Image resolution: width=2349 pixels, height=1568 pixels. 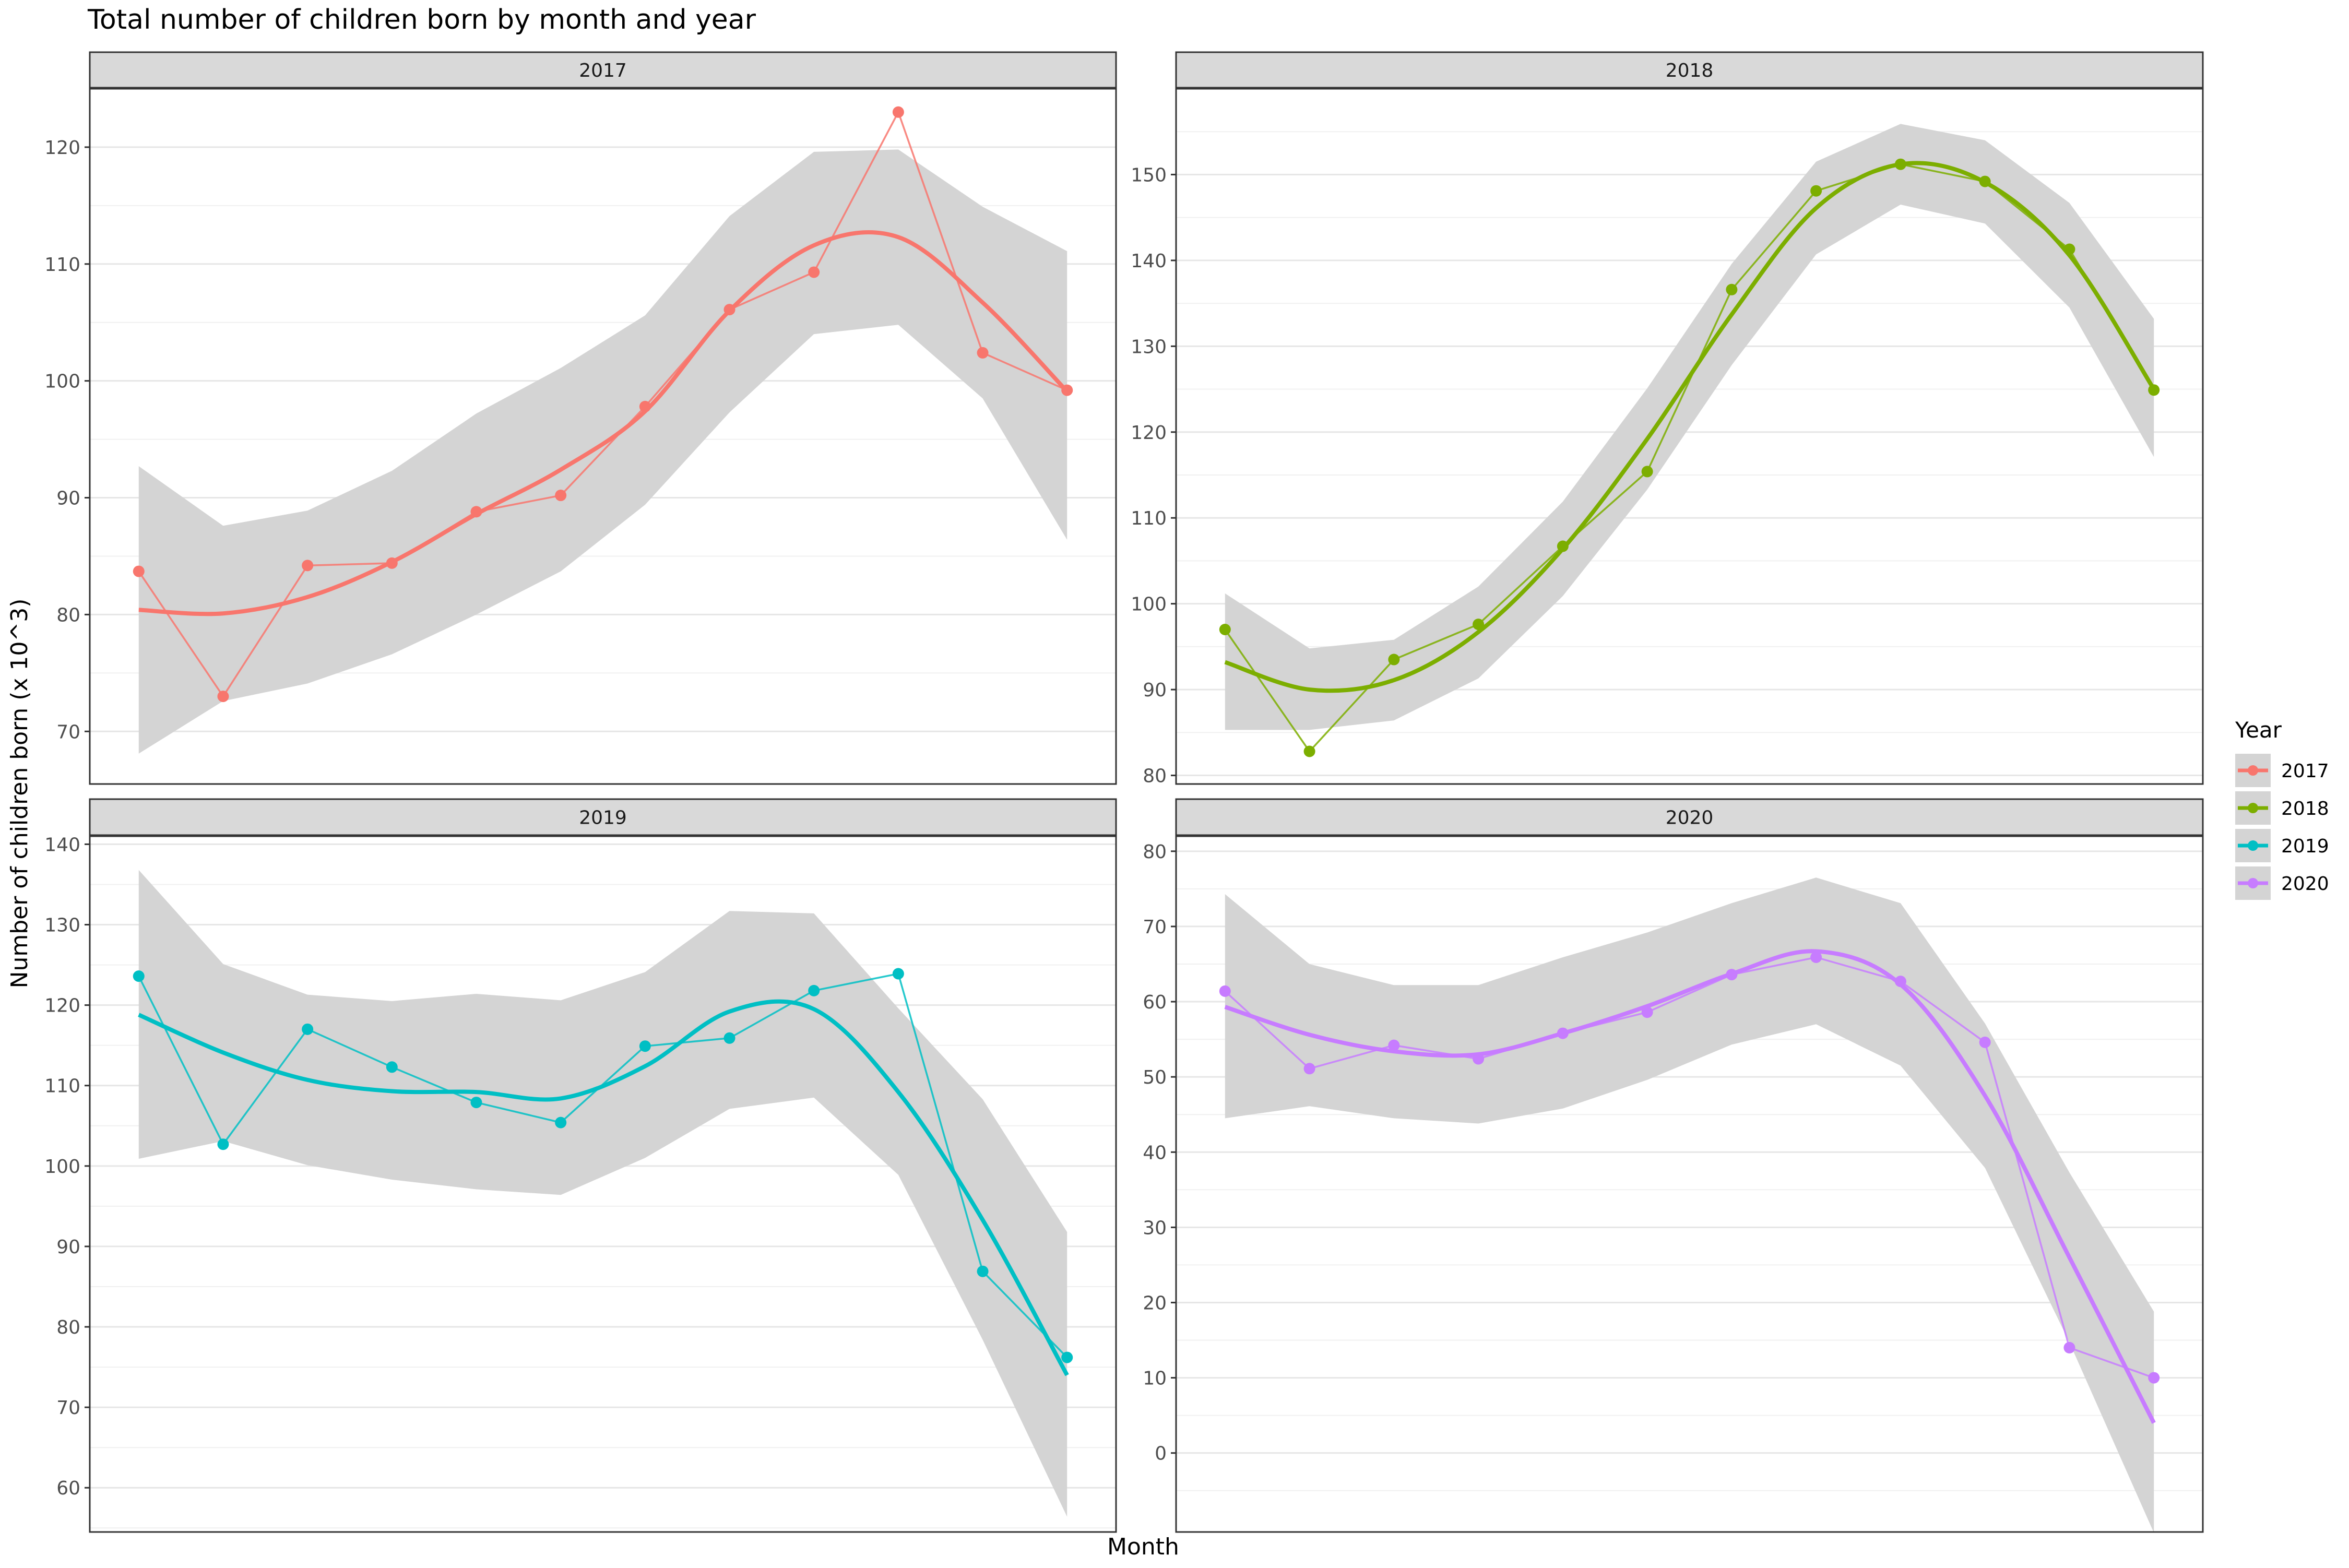 I want to click on facet-strip-label: 2018, so click(x=1690, y=70).